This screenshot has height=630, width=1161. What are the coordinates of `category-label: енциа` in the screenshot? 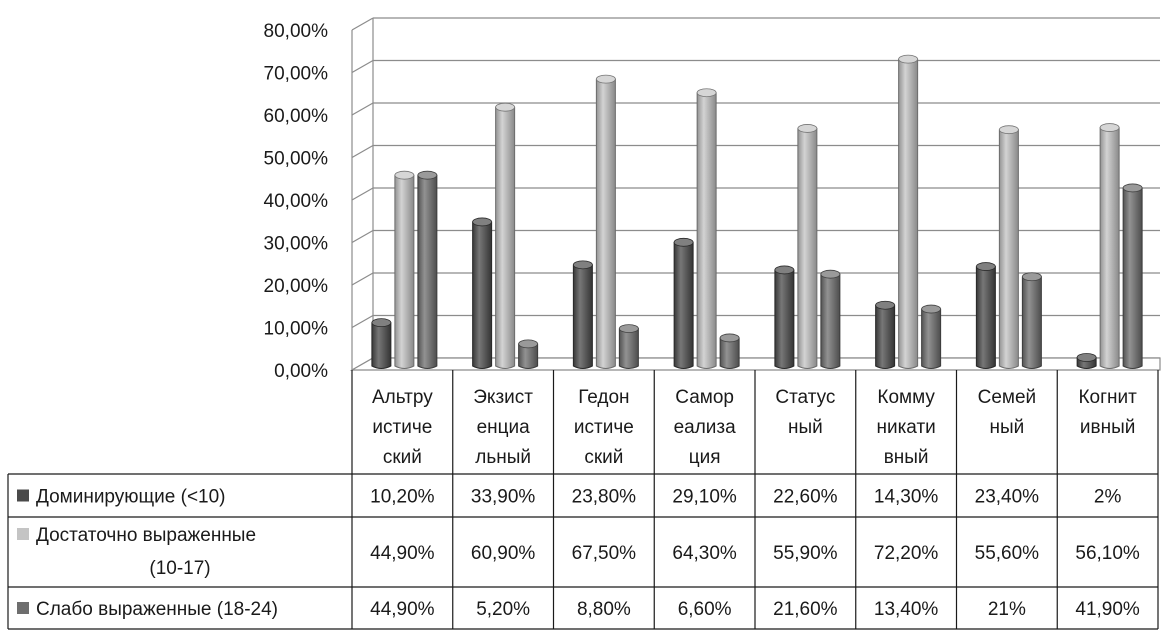 It's located at (504, 427).